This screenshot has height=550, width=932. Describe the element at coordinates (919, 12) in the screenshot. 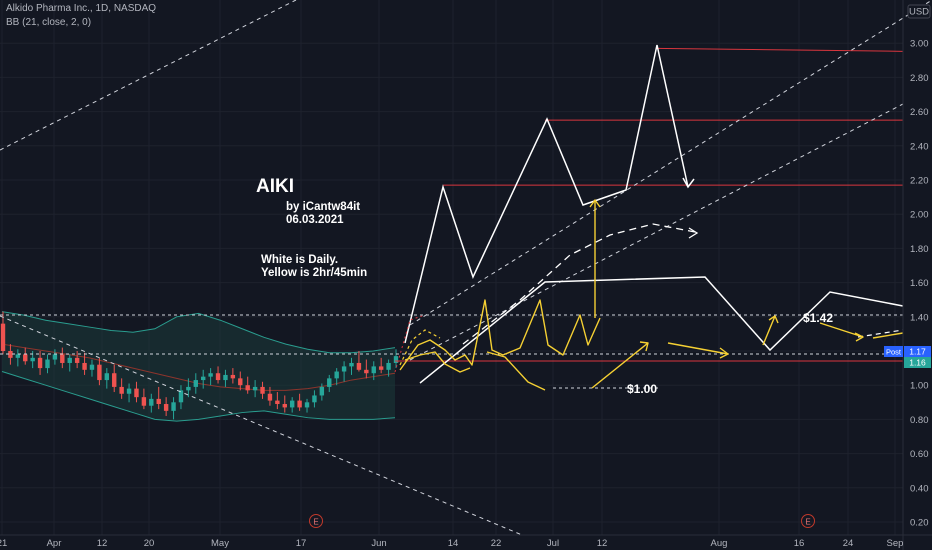

I see `currency-label: USD` at that location.